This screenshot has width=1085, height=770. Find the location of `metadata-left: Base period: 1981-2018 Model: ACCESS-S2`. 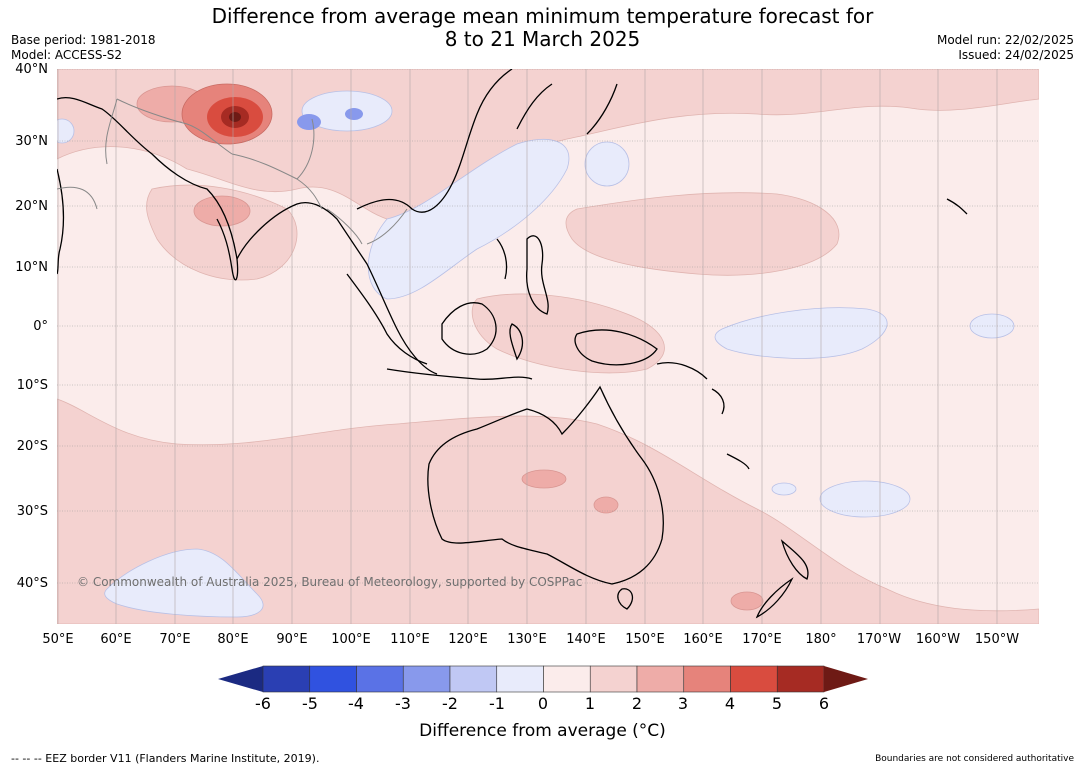

metadata-left: Base period: 1981-2018 Model: ACCESS-S2 is located at coordinates (83, 48).